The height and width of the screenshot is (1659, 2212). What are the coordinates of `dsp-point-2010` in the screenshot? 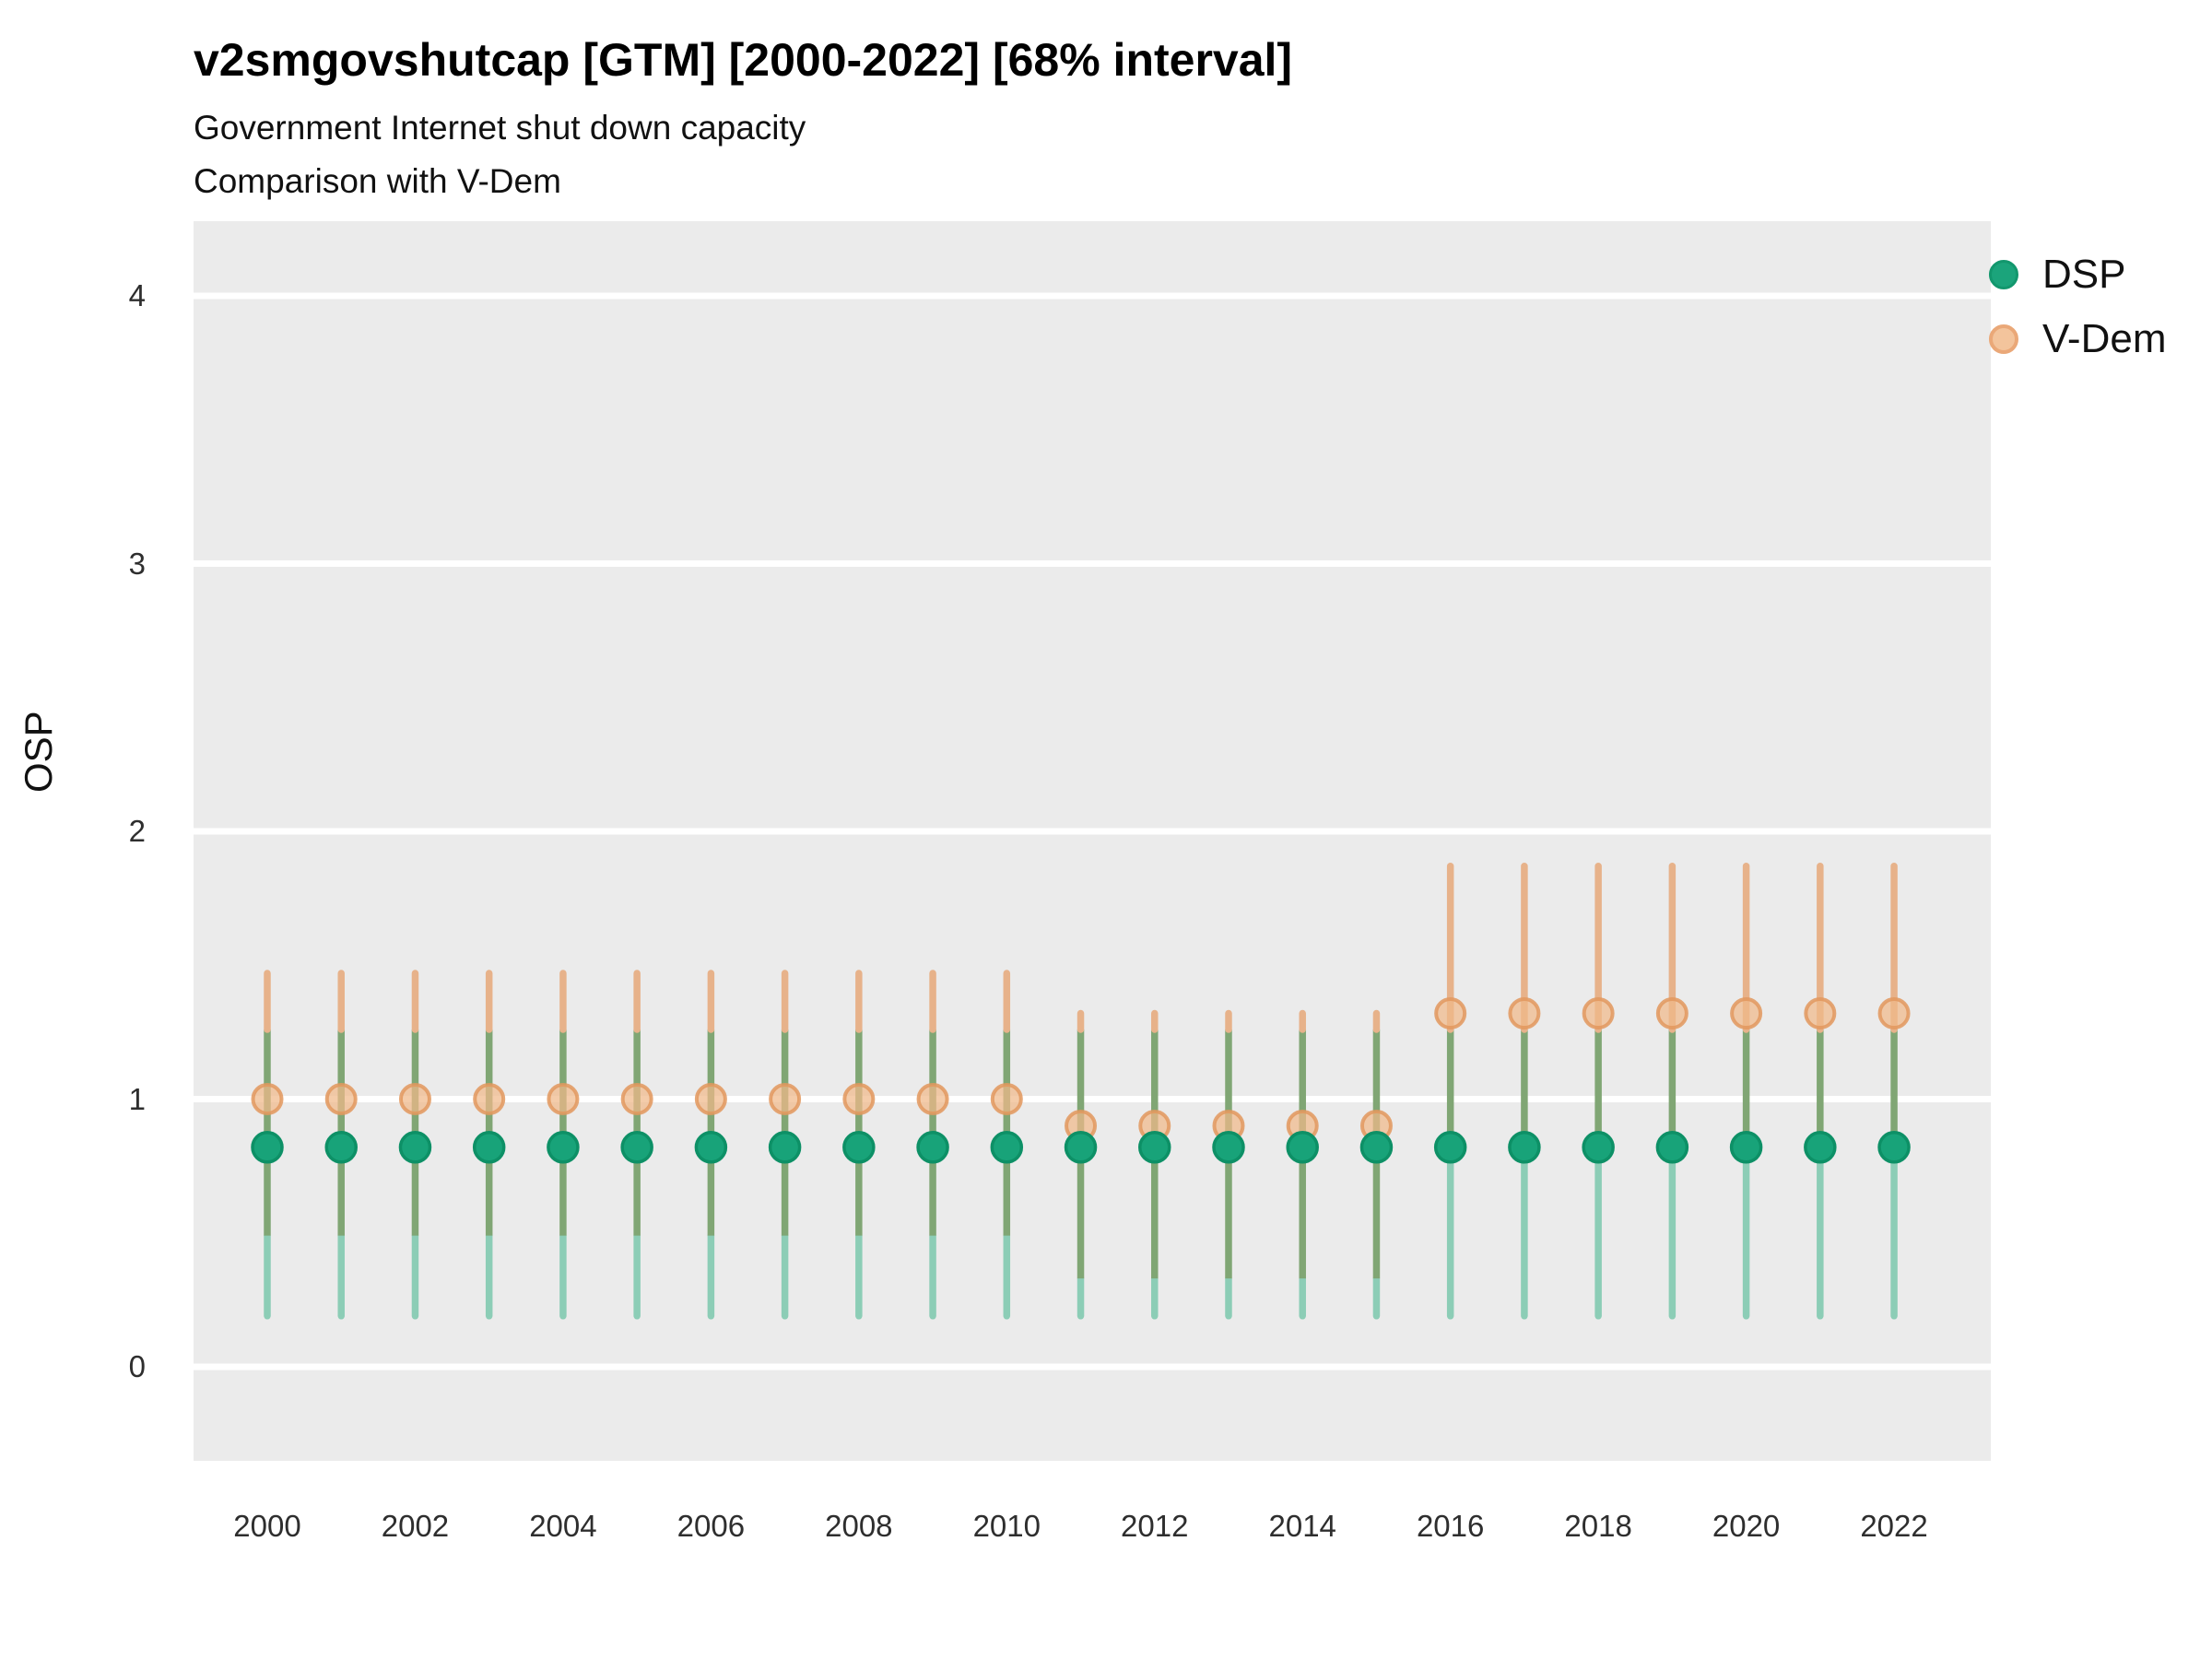 It's located at (1007, 1147).